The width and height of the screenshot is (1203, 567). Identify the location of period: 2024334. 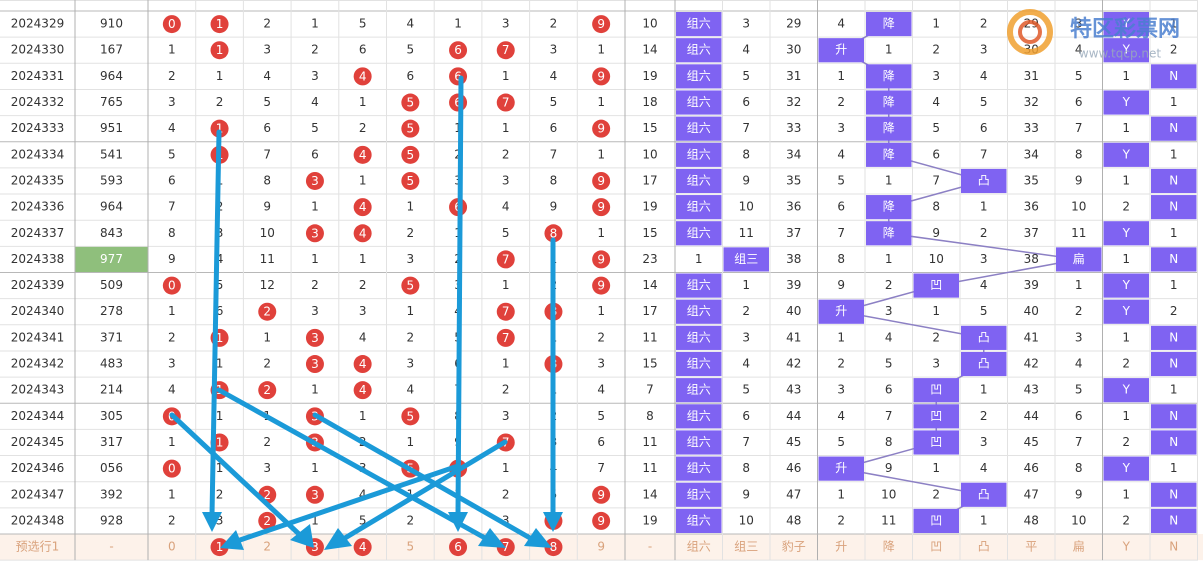
(37, 154).